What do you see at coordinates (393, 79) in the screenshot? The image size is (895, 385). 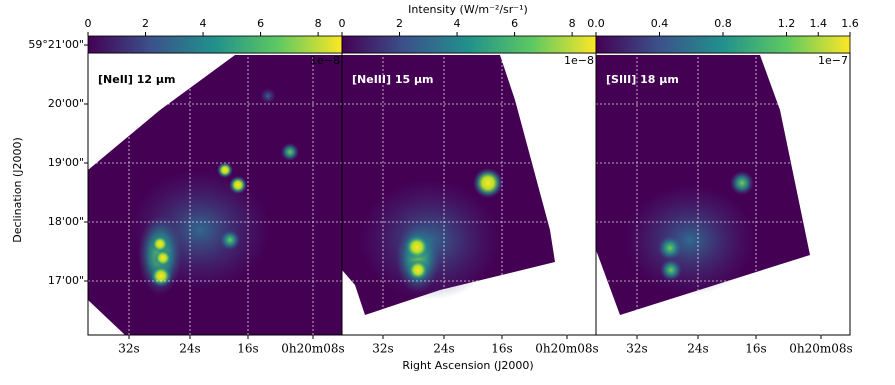 I see `panel-label: [NeIII] 15 μm` at bounding box center [393, 79].